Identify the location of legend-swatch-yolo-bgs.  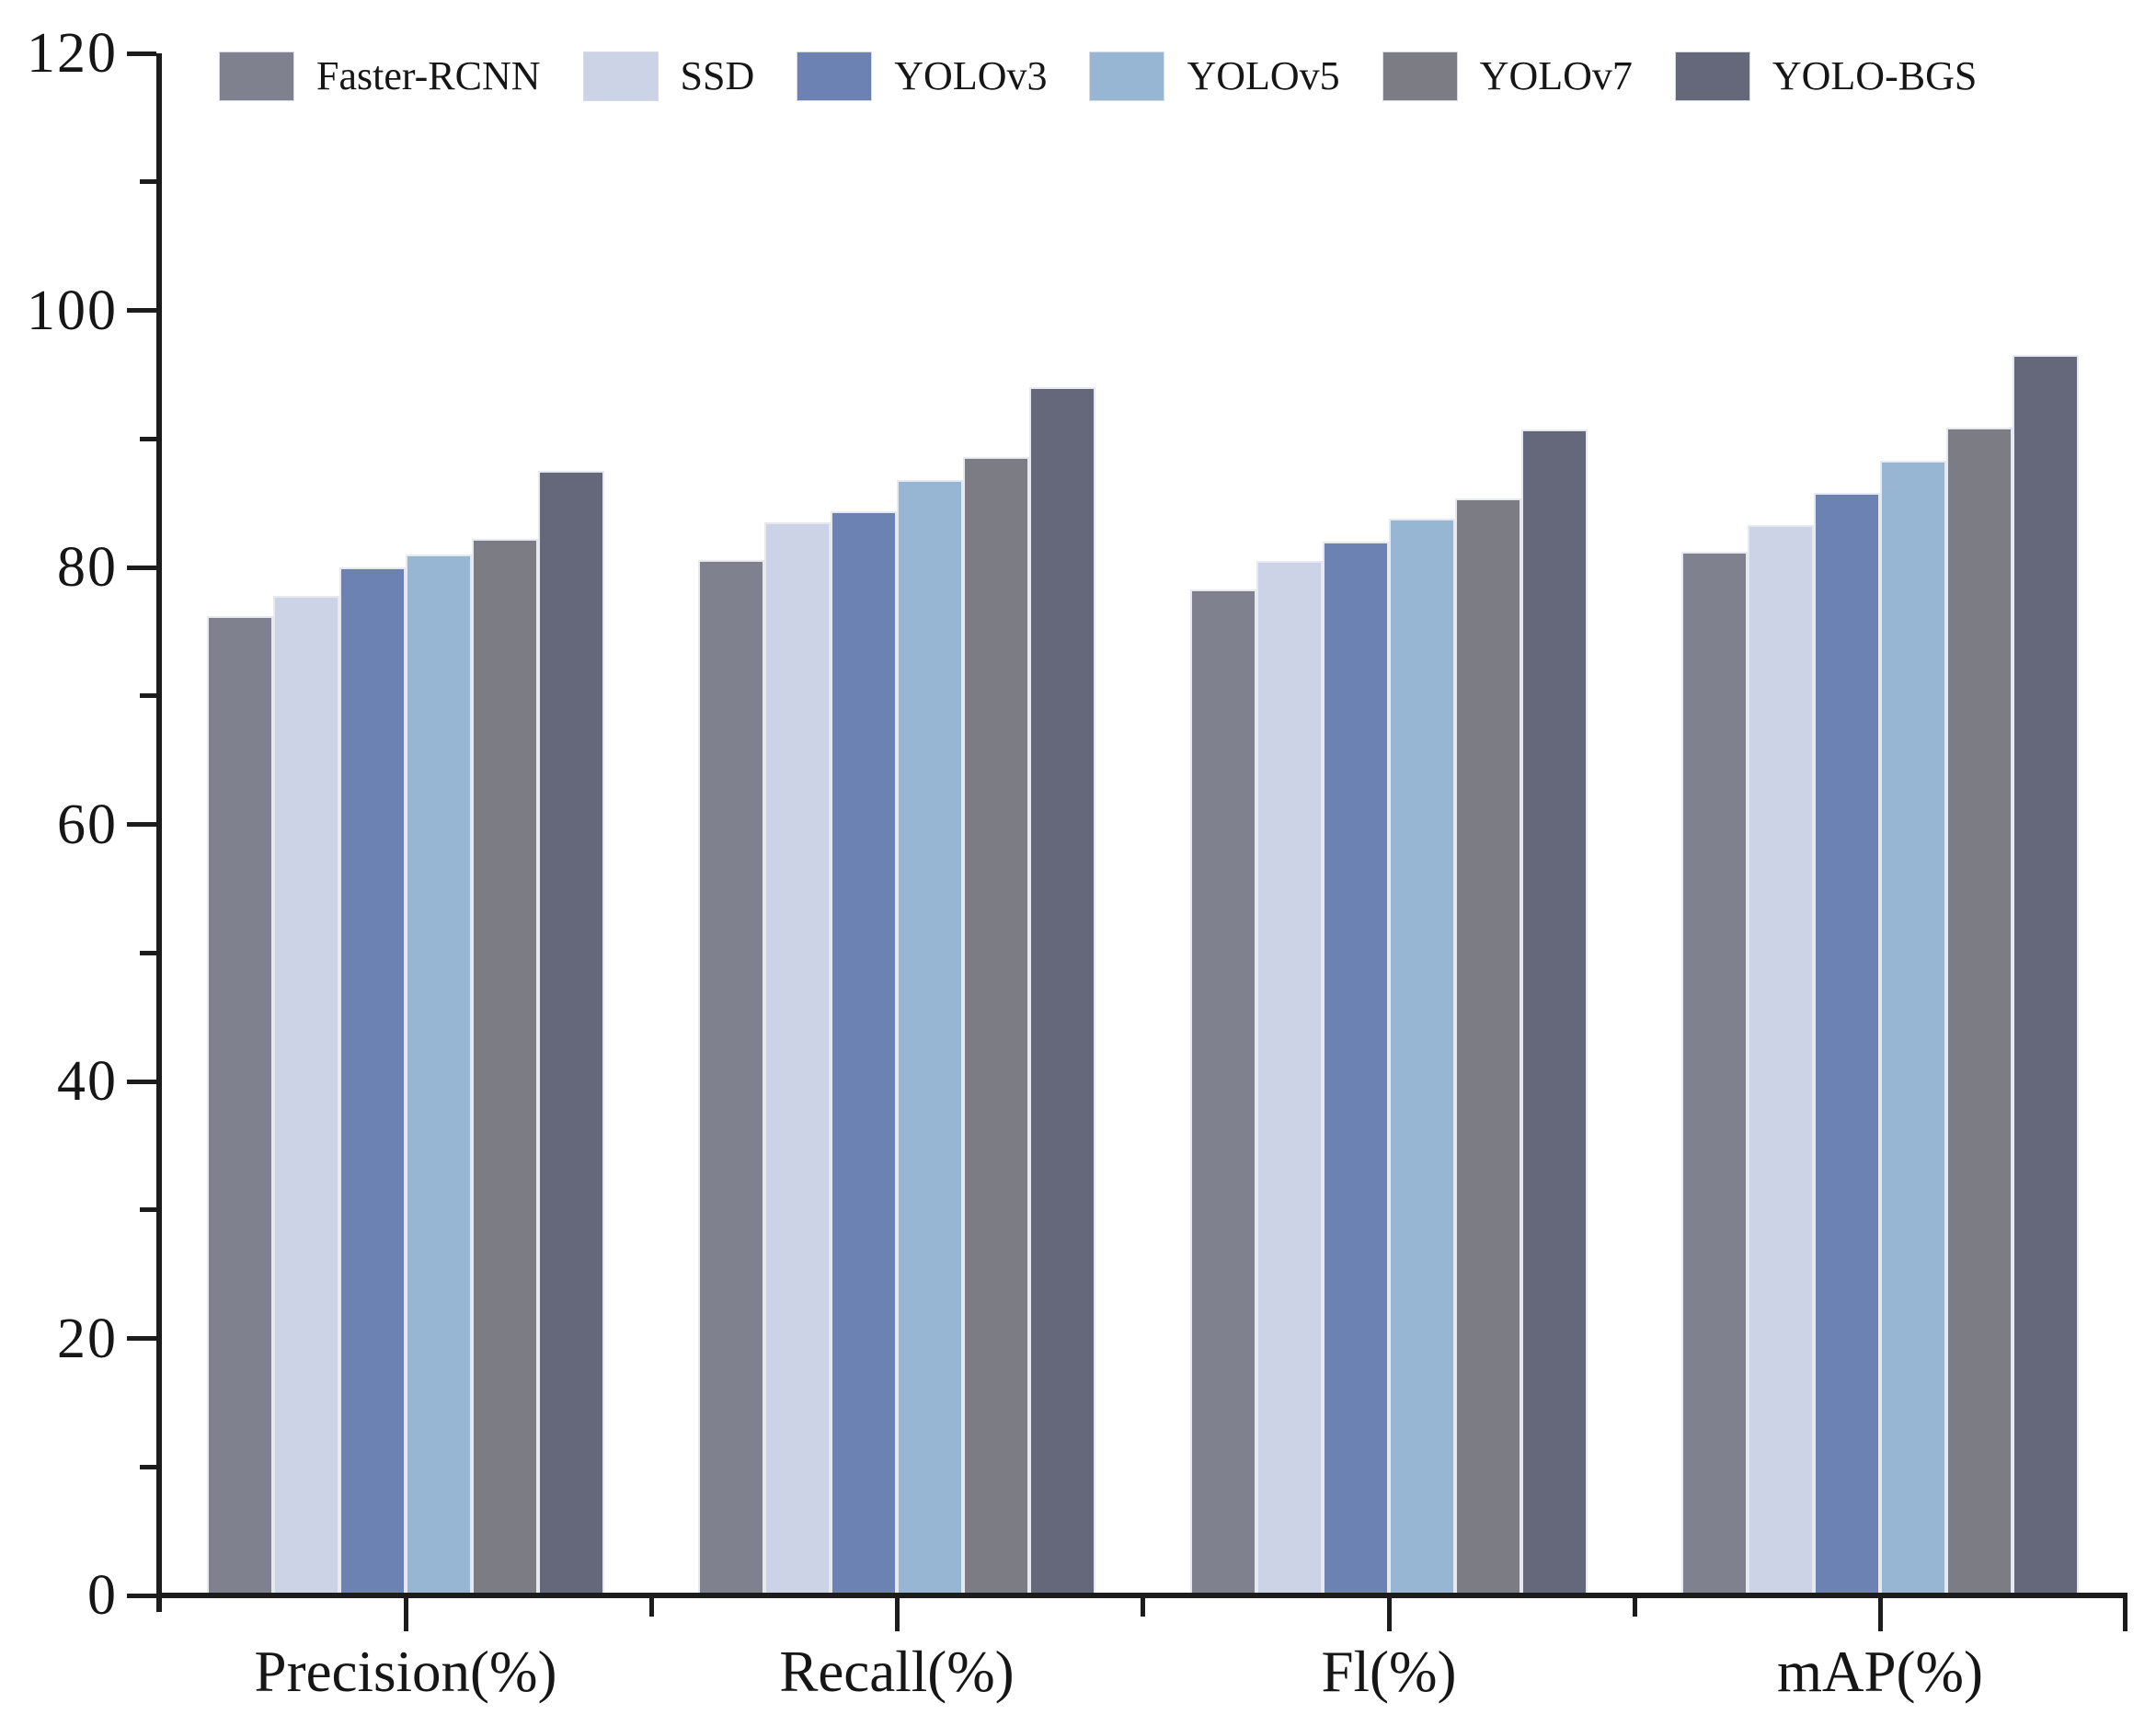
(1712, 76).